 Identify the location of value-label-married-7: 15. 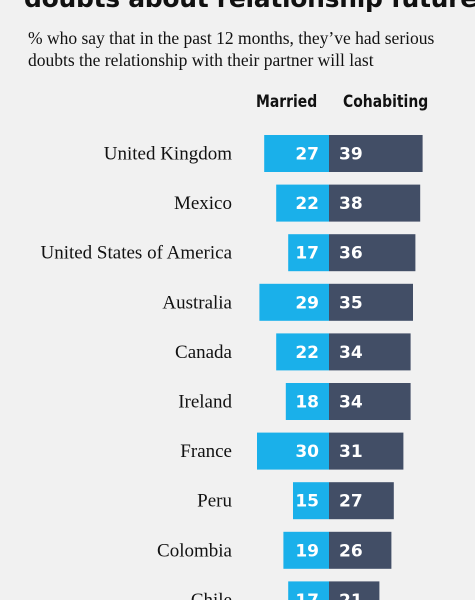
(307, 502).